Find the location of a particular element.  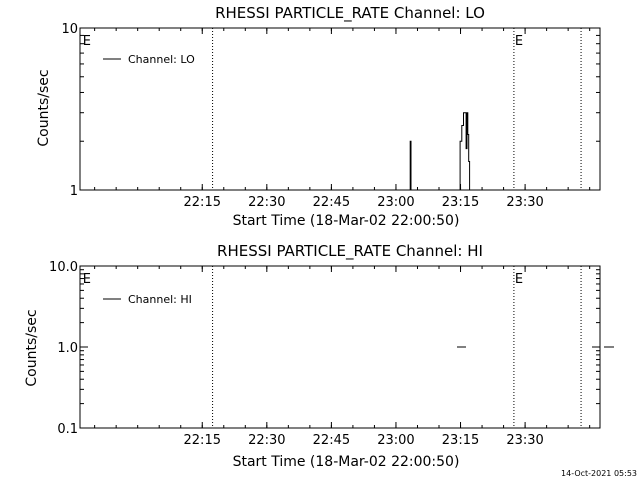

x-axis-label-lo: Start Time (18-Mar-02 22:00:50) is located at coordinates (346, 221).